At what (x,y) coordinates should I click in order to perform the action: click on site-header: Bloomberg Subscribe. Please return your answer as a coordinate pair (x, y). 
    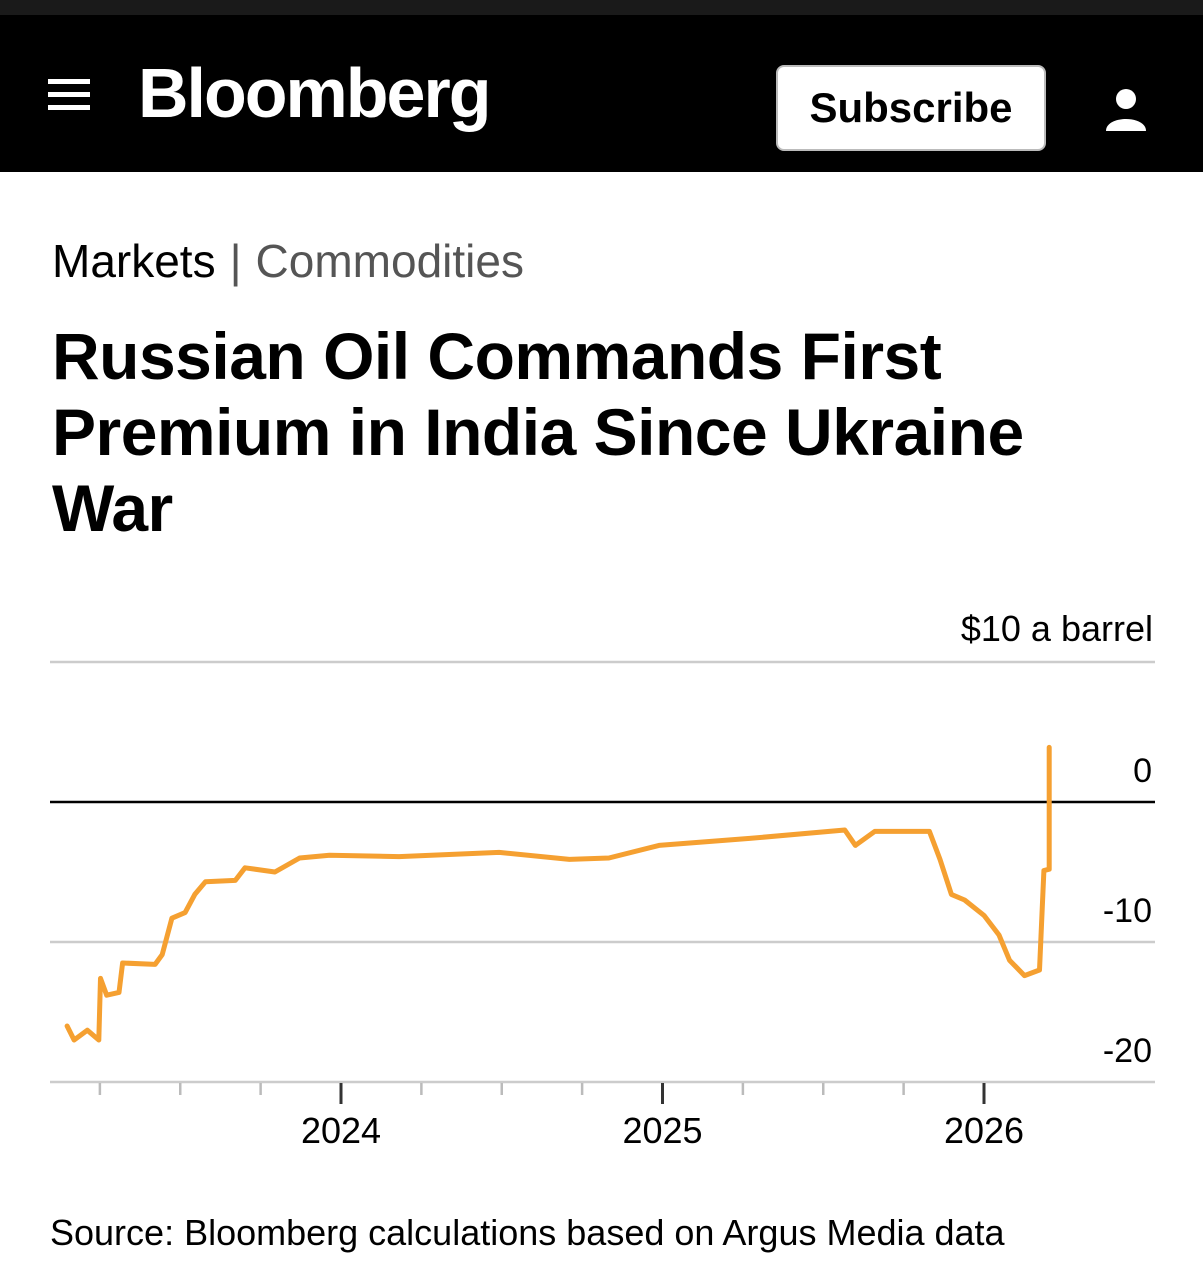
    Looking at the image, I should click on (601, 93).